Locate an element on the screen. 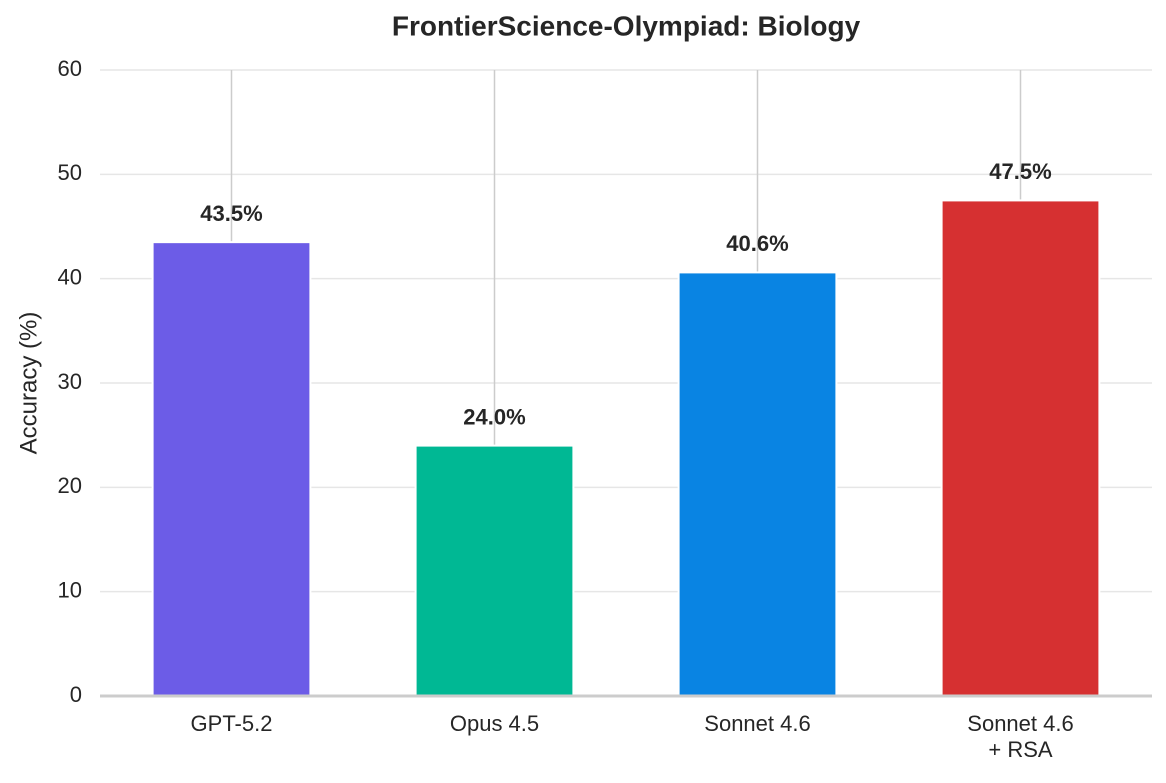 The width and height of the screenshot is (1166, 783). y-tick-label: 50 is located at coordinates (70, 172).